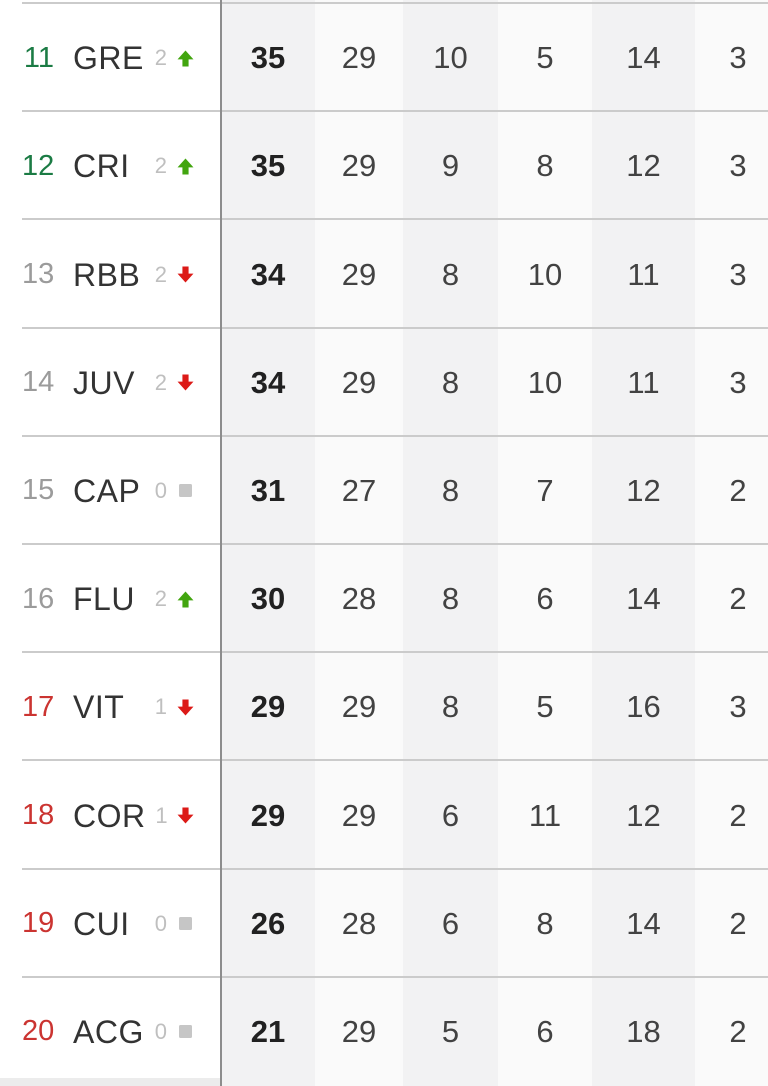 Image resolution: width=768 pixels, height=1086 pixels. Describe the element at coordinates (110, 707) in the screenshot. I see `team-cell: 17 VIT 1` at that location.